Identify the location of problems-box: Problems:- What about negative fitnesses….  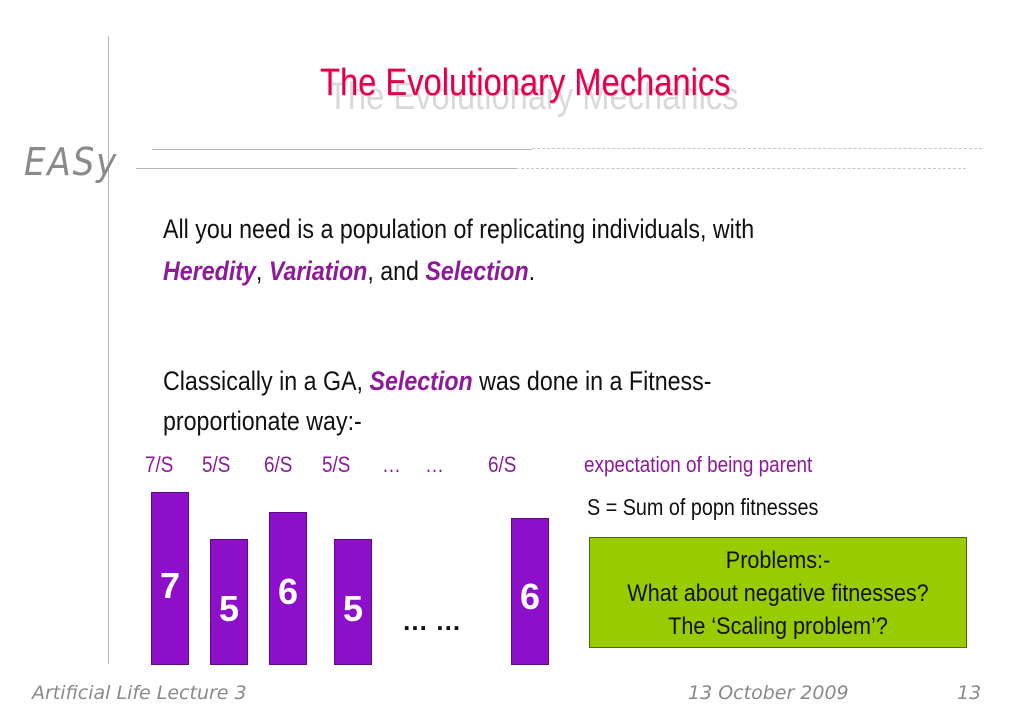
(778, 592).